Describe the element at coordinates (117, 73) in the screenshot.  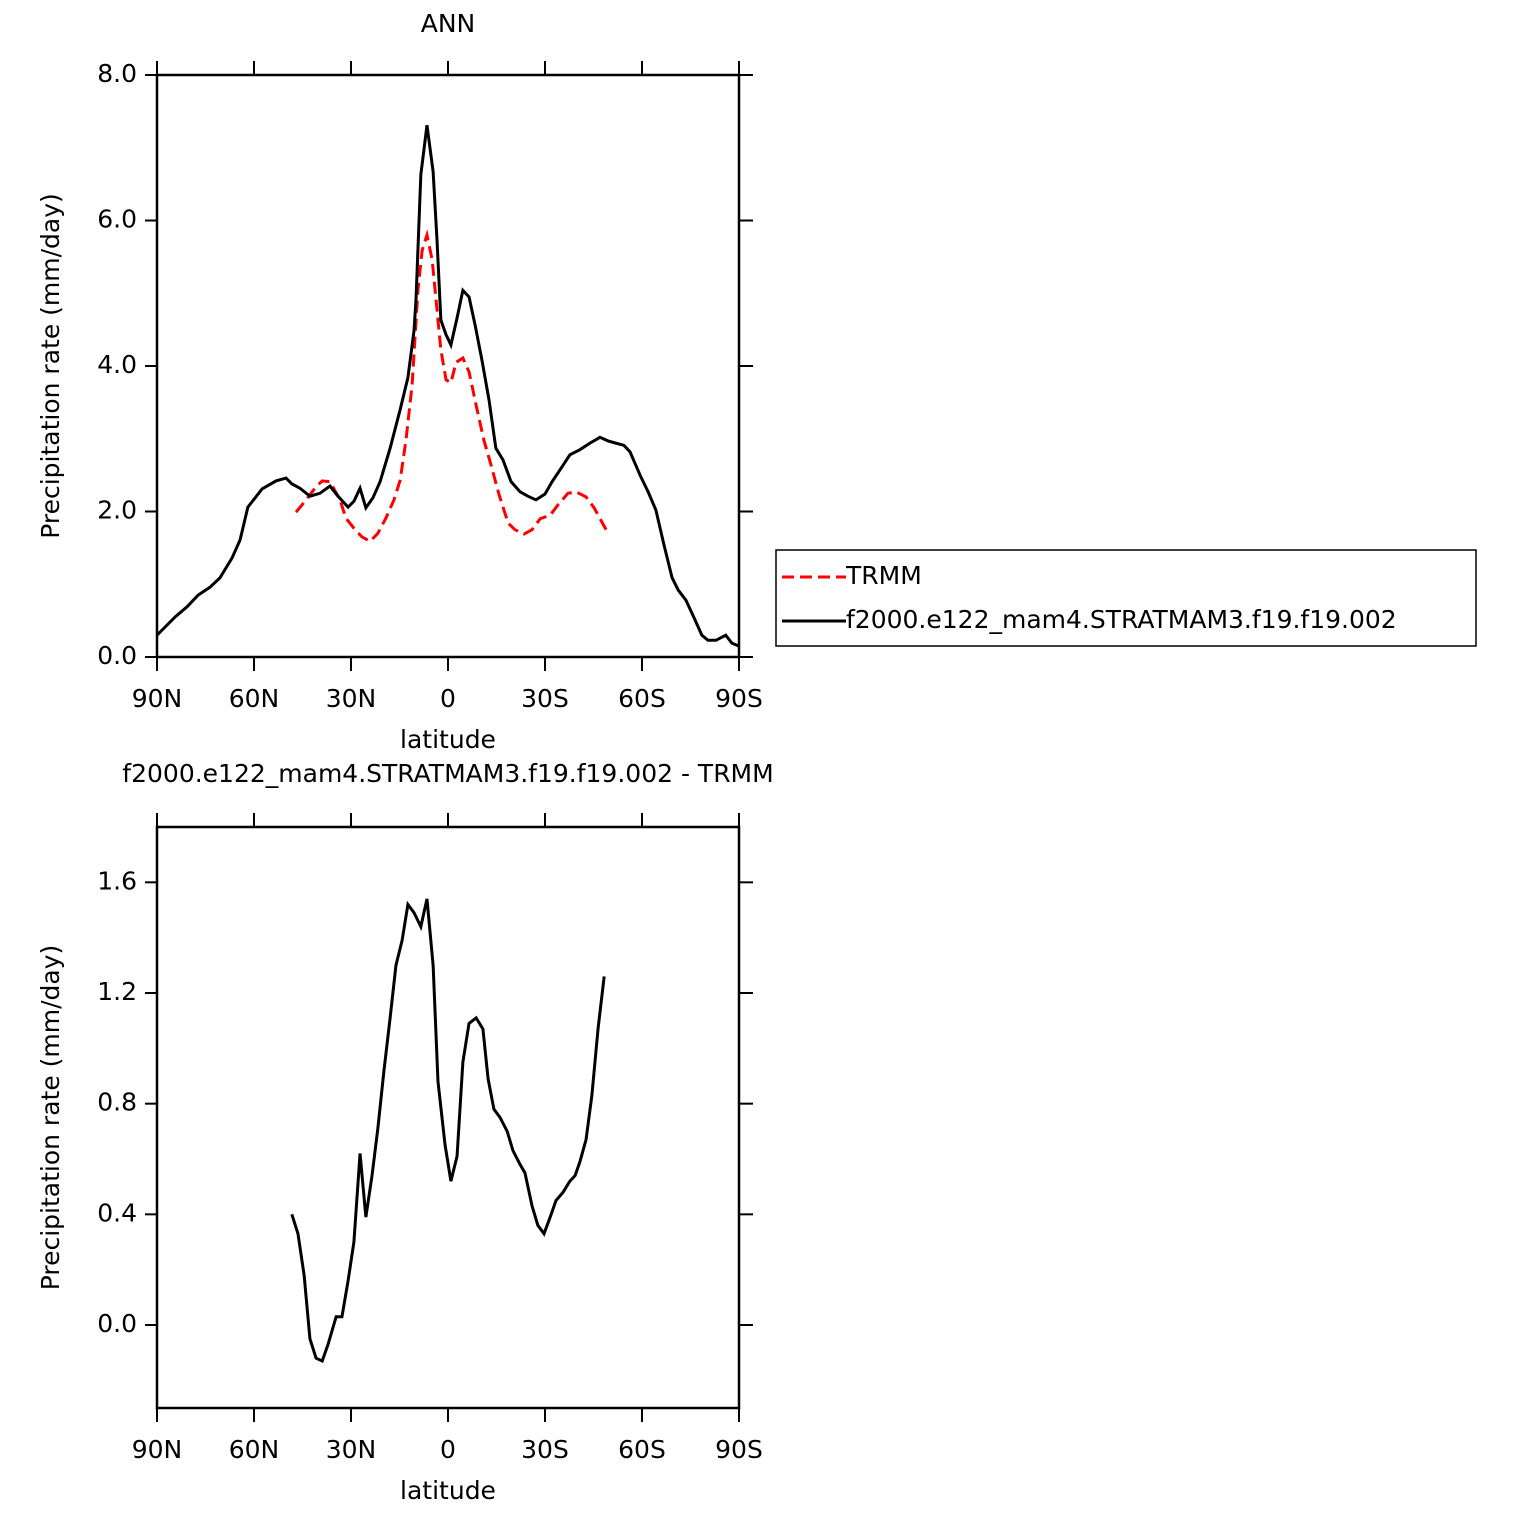
I see `y-tick-label: 8.0` at that location.